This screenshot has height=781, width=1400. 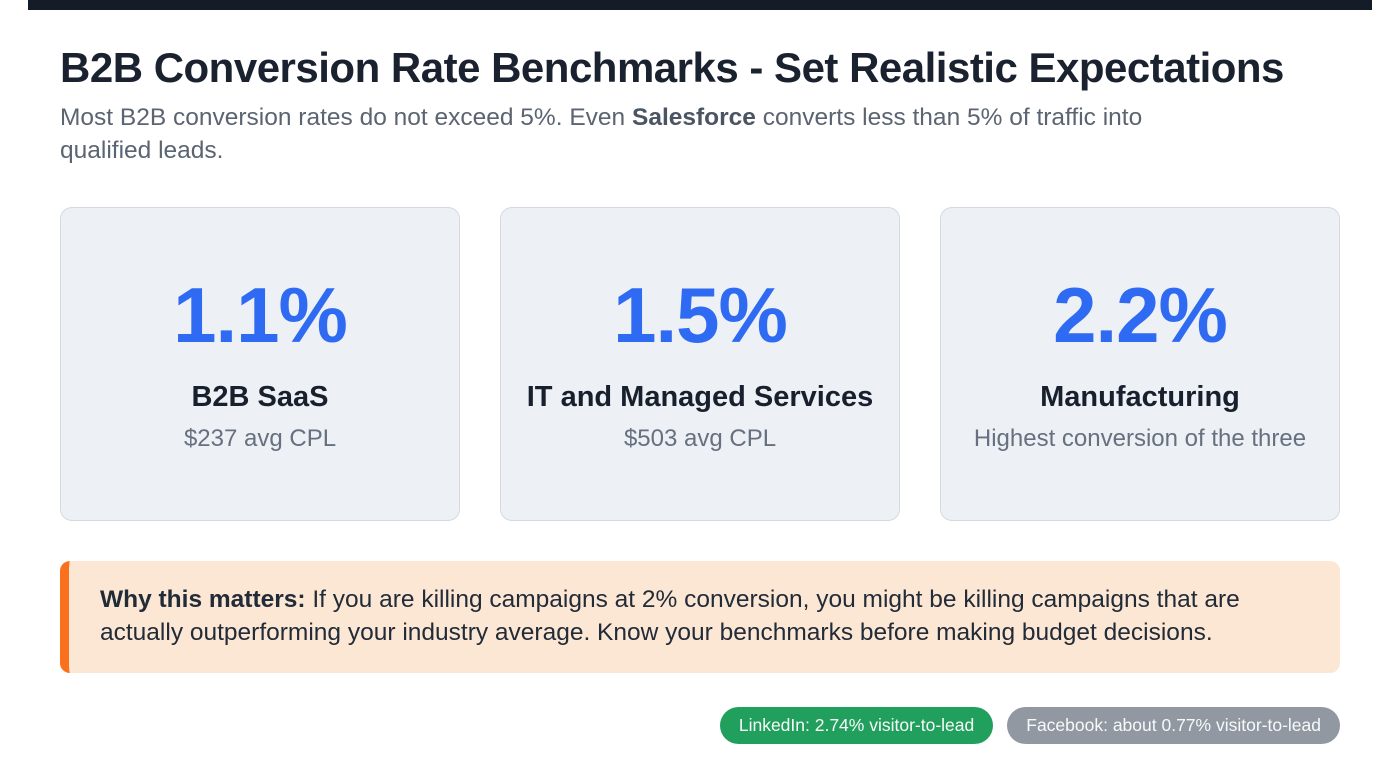 I want to click on facebook-conversion-badge: Facebook: about 0.77% visitor-to-lead, so click(x=1173, y=725).